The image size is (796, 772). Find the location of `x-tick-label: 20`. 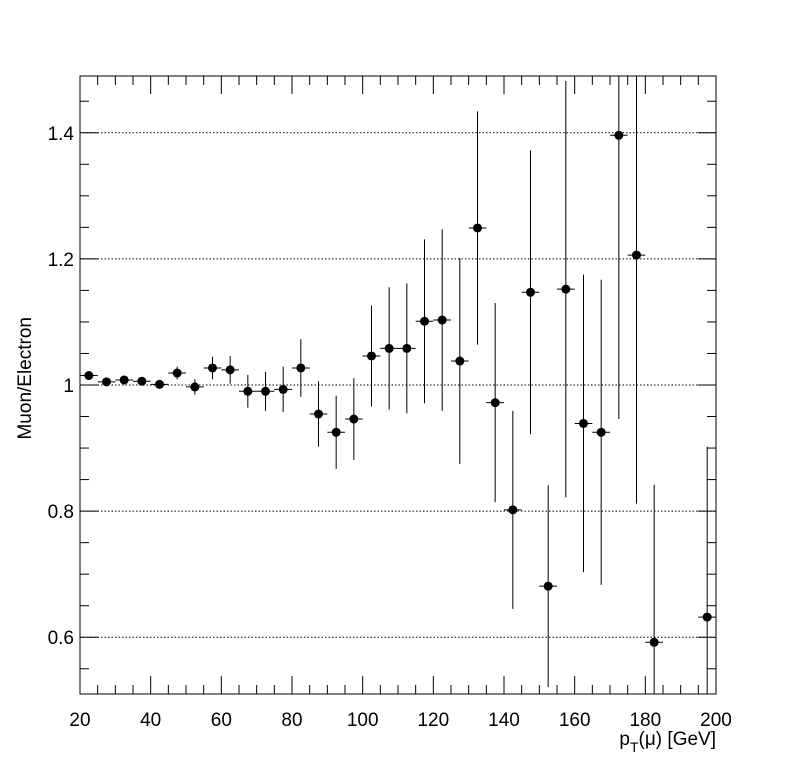

x-tick-label: 20 is located at coordinates (79, 720).